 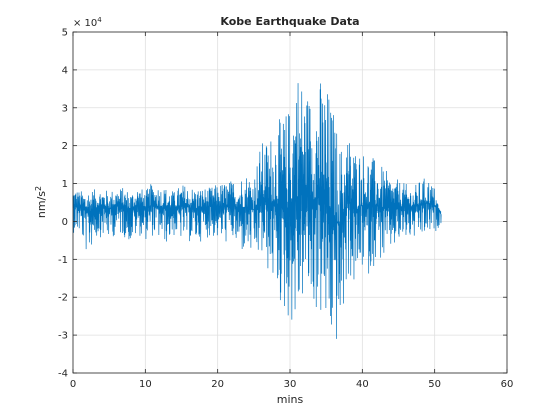 I want to click on x-tick-label: 10, so click(x=145, y=384).